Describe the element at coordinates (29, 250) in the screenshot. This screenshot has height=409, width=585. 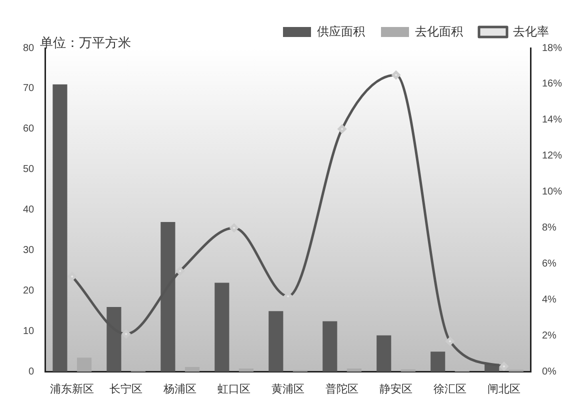
I see `y-tick-label: 30` at that location.